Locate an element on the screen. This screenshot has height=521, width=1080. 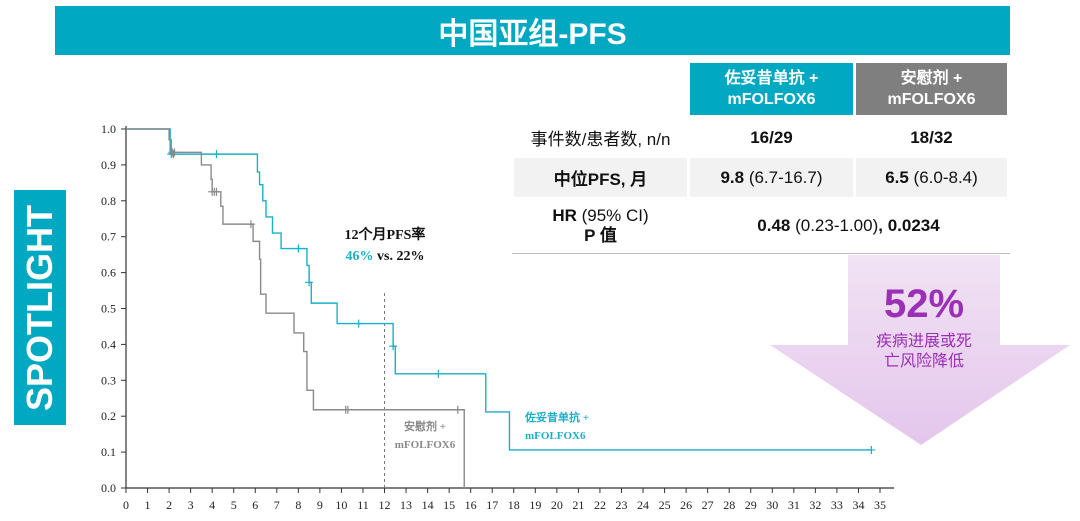
x-tick-label: 3 is located at coordinates (191, 505).